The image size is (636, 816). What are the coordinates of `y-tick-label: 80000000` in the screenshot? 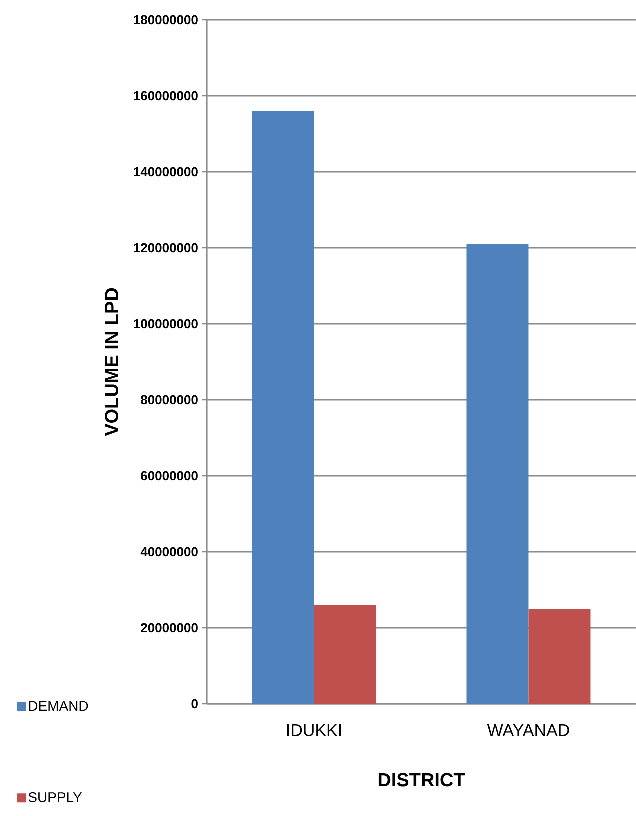 It's located at (169, 400).